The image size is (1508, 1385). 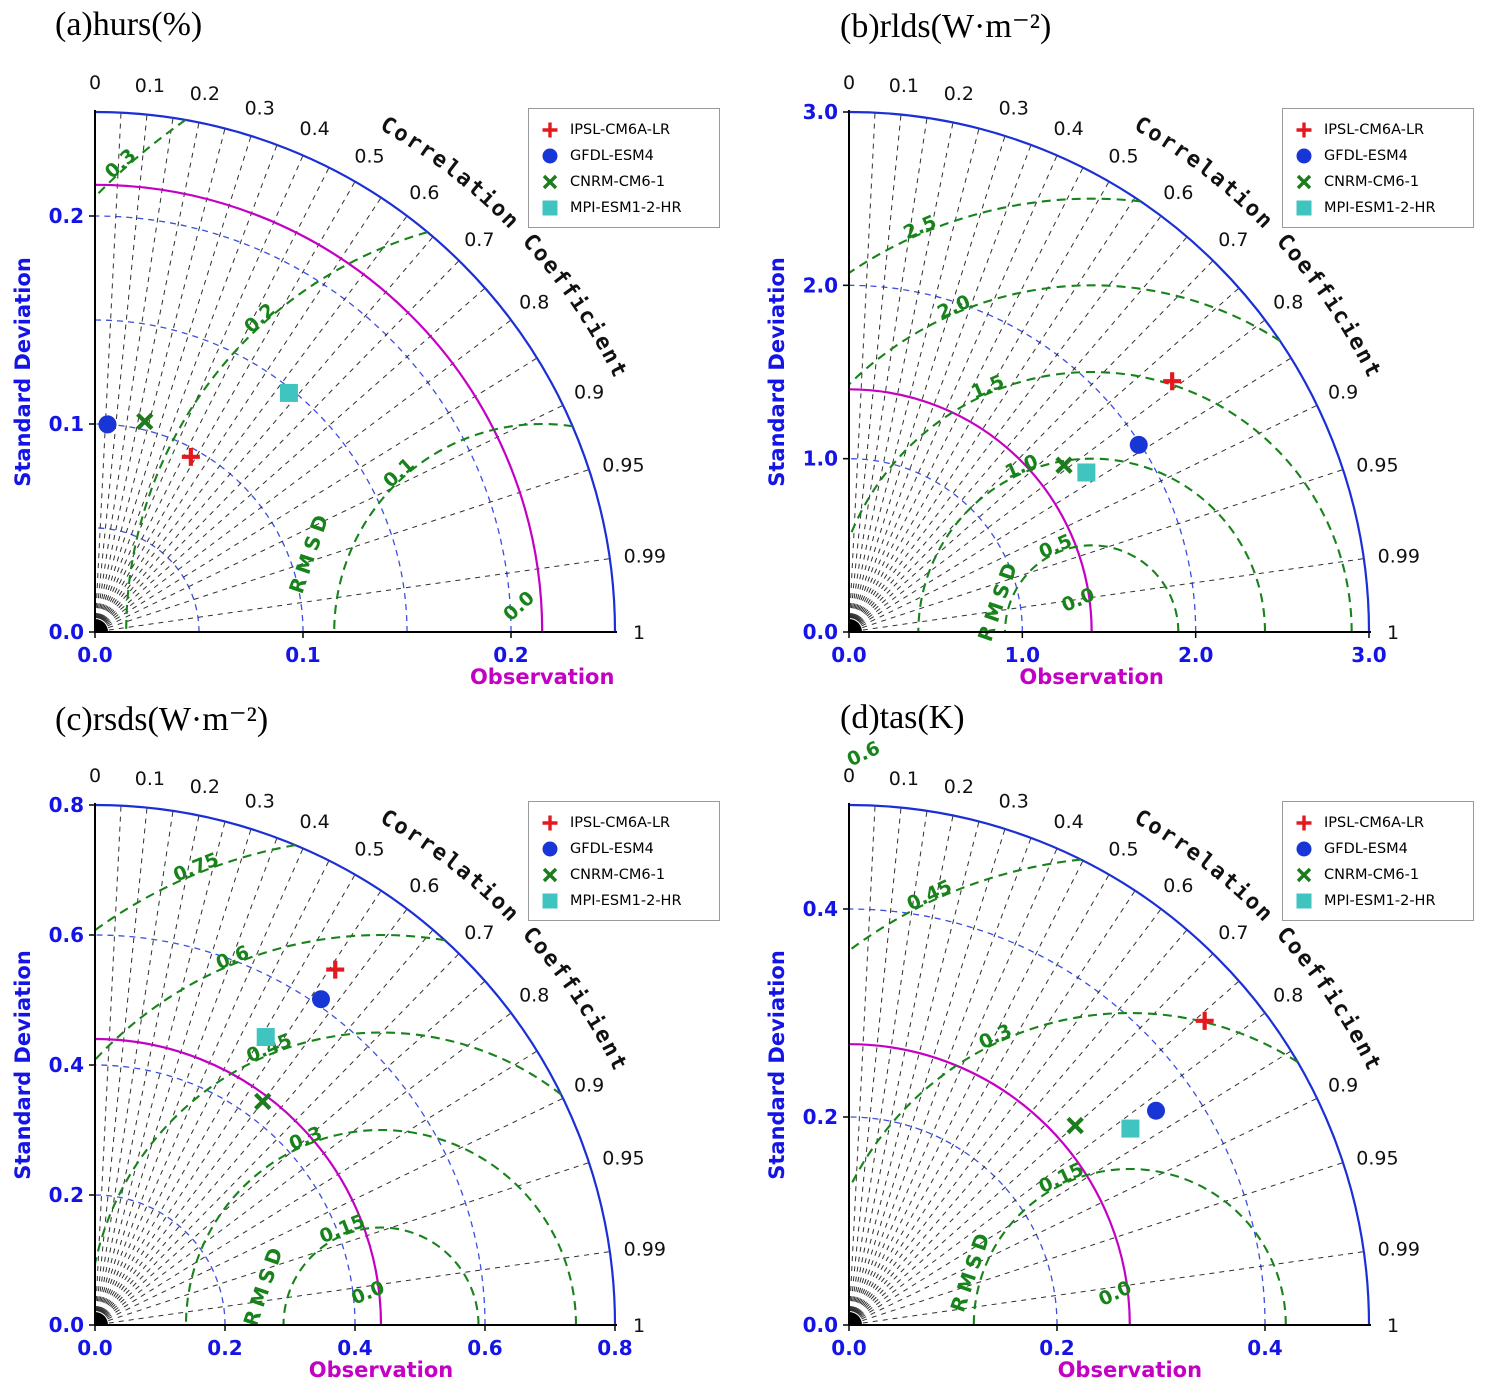 I want to click on y-tick-label: 0.4, so click(x=66, y=1065).